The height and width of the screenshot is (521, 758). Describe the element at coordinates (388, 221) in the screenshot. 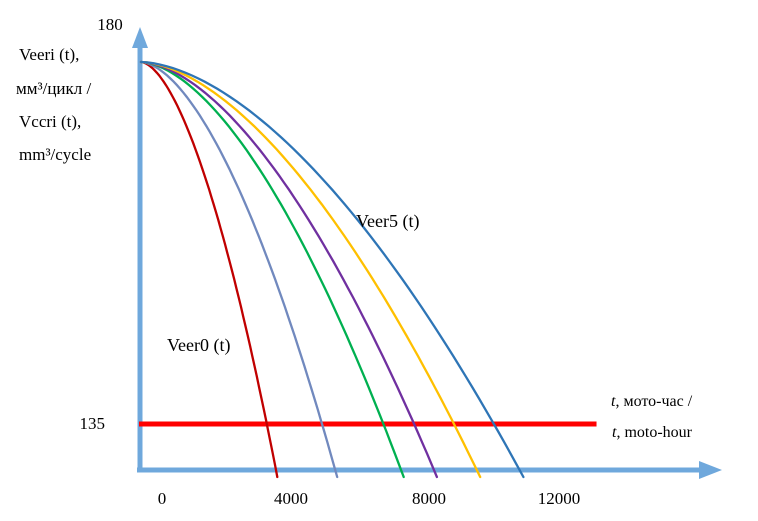

I see `curve-label-veer5: Veer5 (t)` at that location.